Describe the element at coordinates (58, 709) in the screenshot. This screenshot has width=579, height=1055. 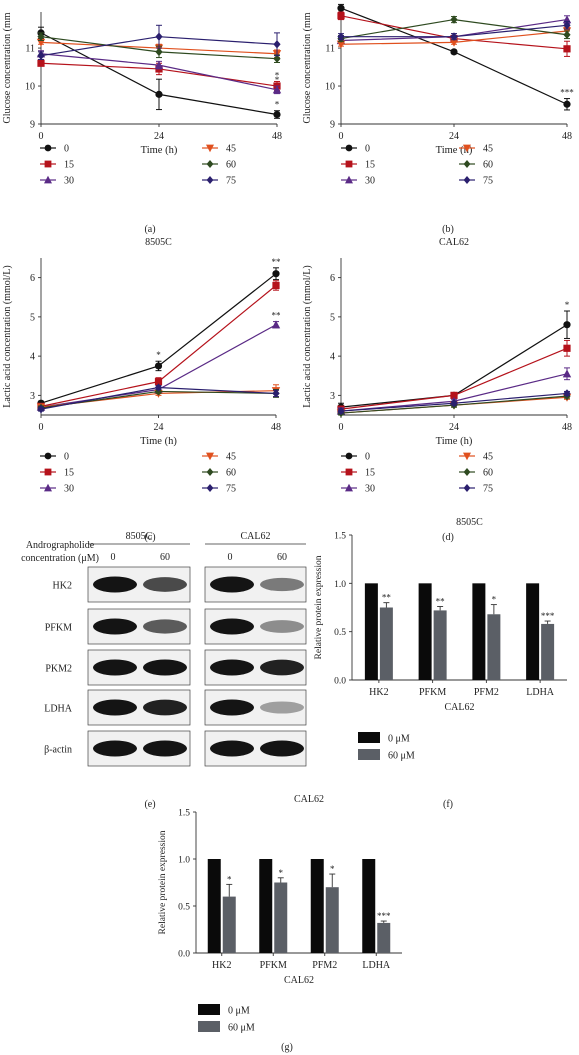
I see `blot-row-label: LDHA` at that location.